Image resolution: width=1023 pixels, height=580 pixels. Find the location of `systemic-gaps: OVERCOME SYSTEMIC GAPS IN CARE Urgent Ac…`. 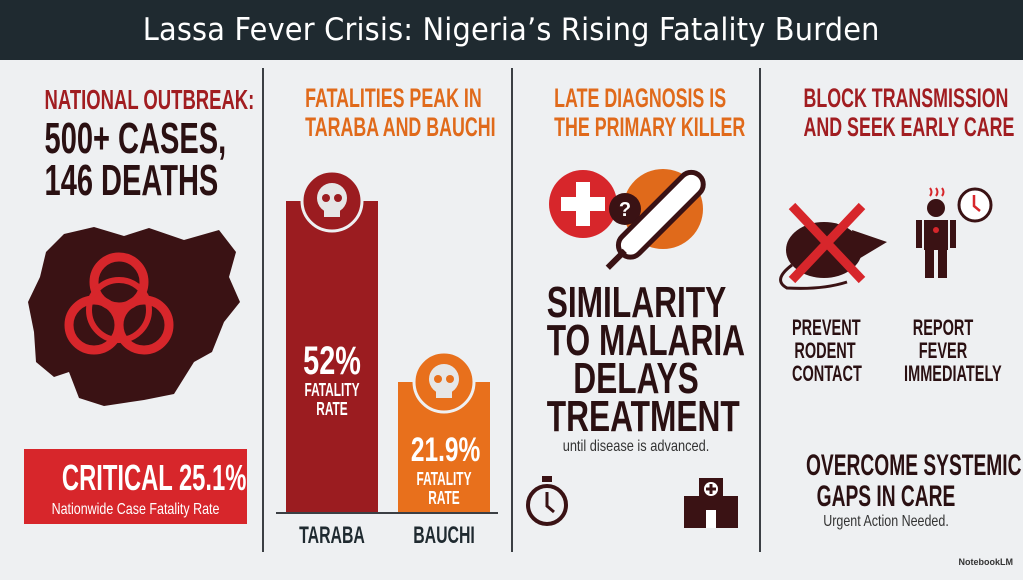

systemic-gaps: OVERCOME SYSTEMIC GAPS IN CARE Urgent Ac… is located at coordinates (891, 490).